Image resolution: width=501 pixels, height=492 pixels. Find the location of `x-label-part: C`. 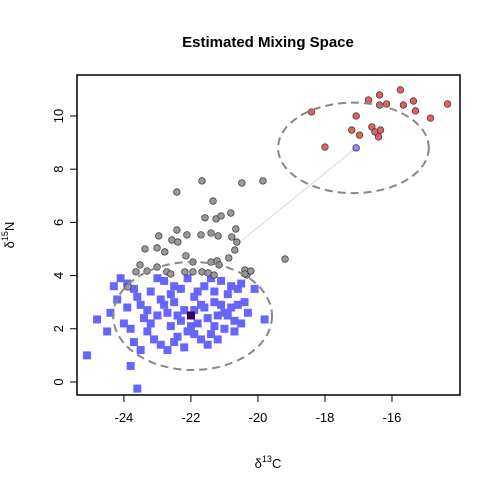

x-label-part: C is located at coordinates (276, 463).